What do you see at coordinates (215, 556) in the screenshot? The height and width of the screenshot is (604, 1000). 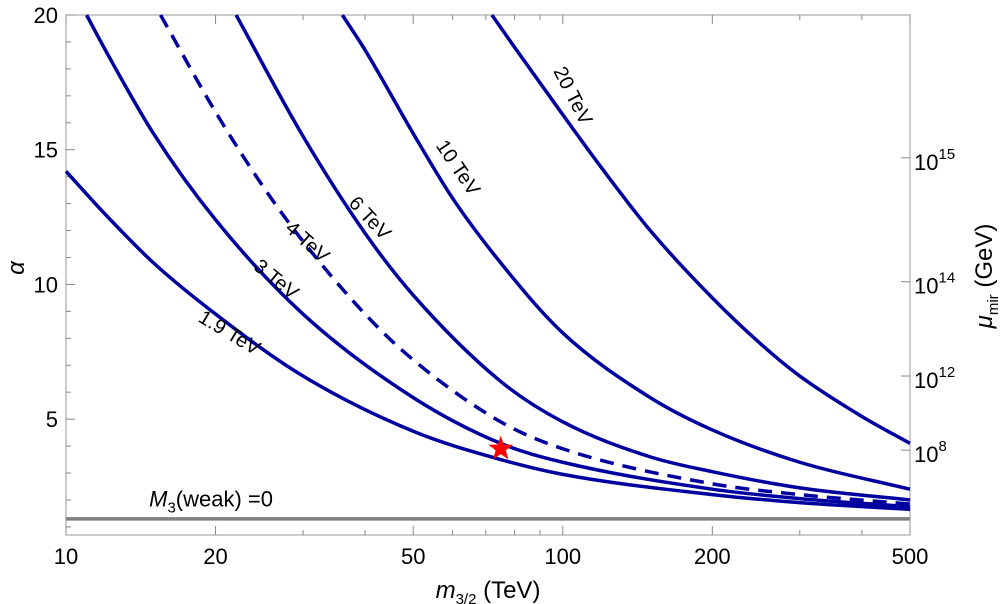 I see `x-tick-label: 20` at bounding box center [215, 556].